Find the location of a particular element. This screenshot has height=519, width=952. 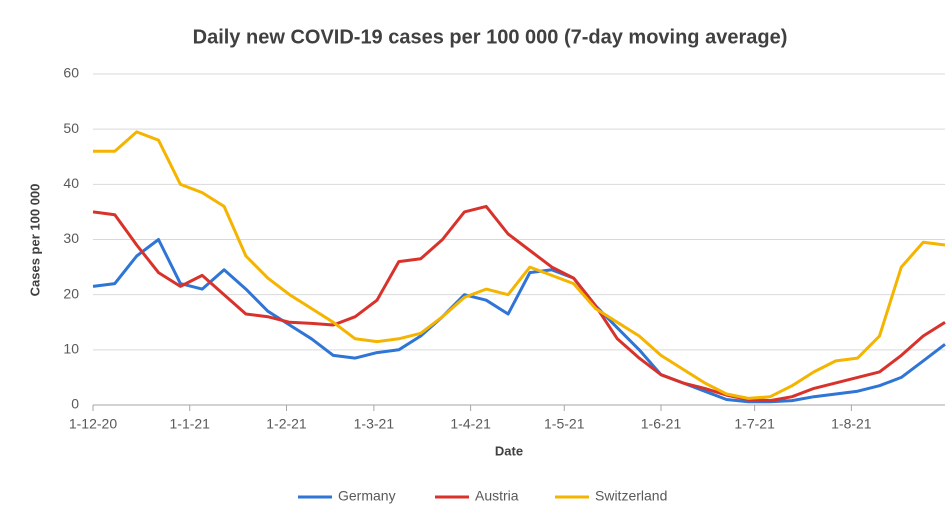

y-tick-label: 20 is located at coordinates (71, 293).